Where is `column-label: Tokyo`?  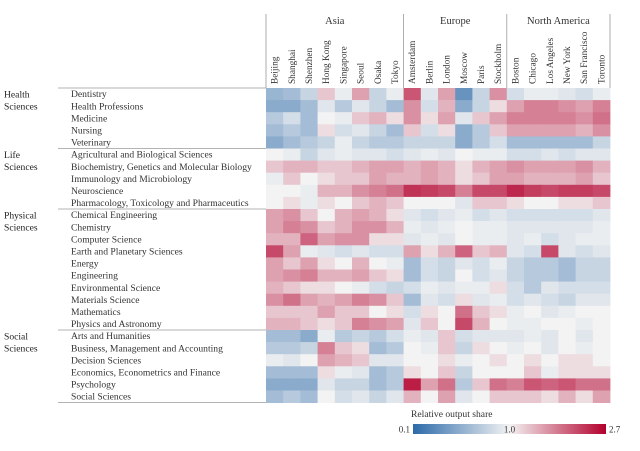
column-label: Tokyo is located at coordinates (396, 72).